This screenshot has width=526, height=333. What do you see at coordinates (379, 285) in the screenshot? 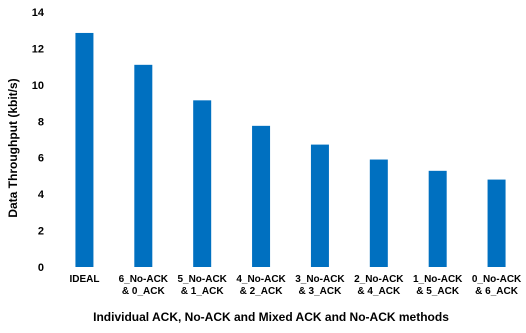
I see `x-tick-label: 2_No-ACK & 4_ACK` at bounding box center [379, 285].